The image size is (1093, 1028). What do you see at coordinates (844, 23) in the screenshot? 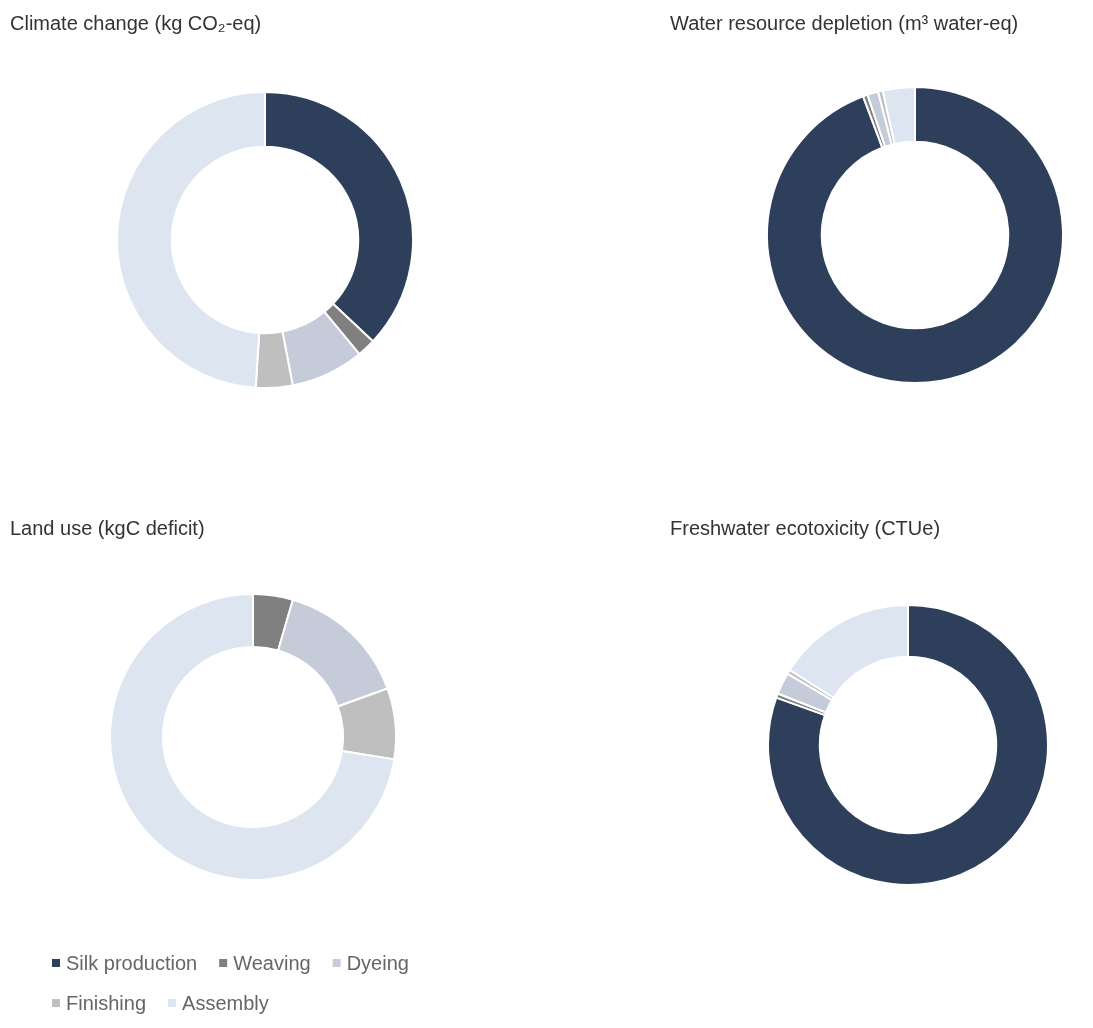
I see `chart-title: Water resource depletion (m³ water-eq)` at bounding box center [844, 23].